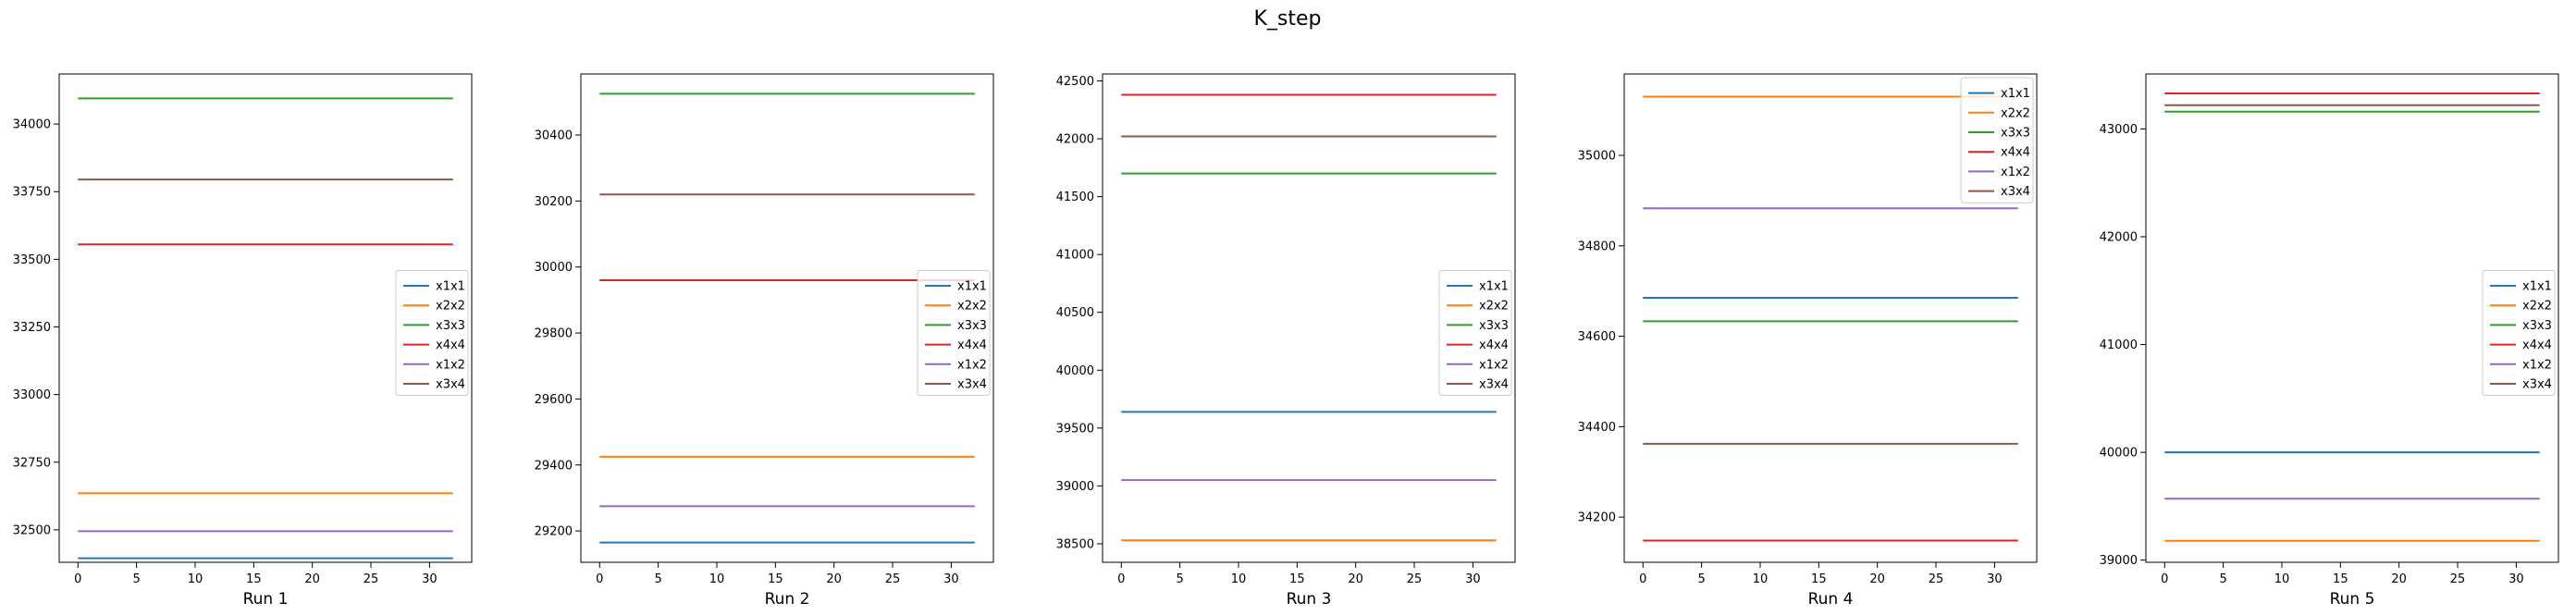 The height and width of the screenshot is (615, 2576). I want to click on x-axis-label: Run 5, so click(2352, 599).